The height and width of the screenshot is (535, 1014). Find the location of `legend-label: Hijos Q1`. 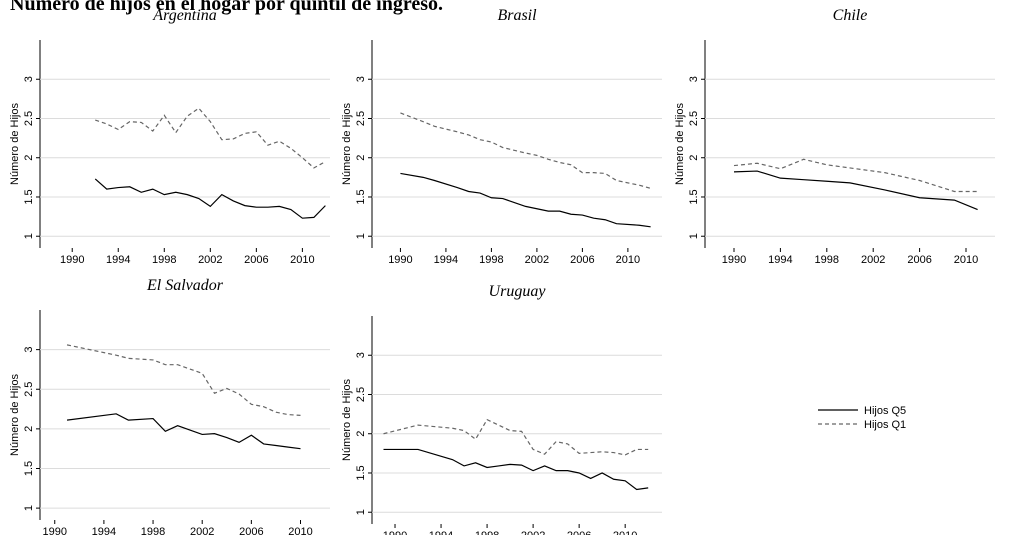

legend-label: Hijos Q1 is located at coordinates (885, 425).